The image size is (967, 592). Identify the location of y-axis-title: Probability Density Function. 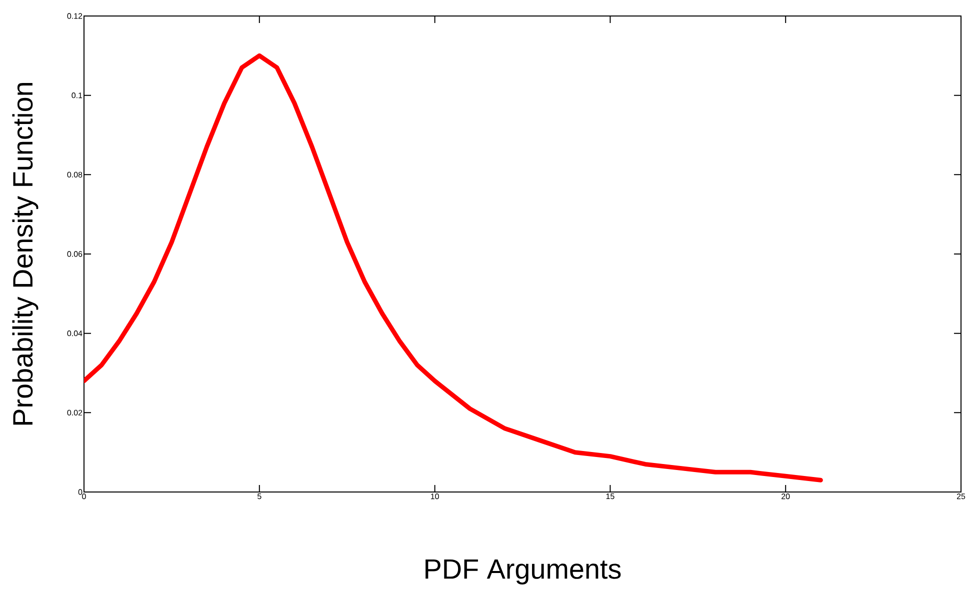
(25, 254).